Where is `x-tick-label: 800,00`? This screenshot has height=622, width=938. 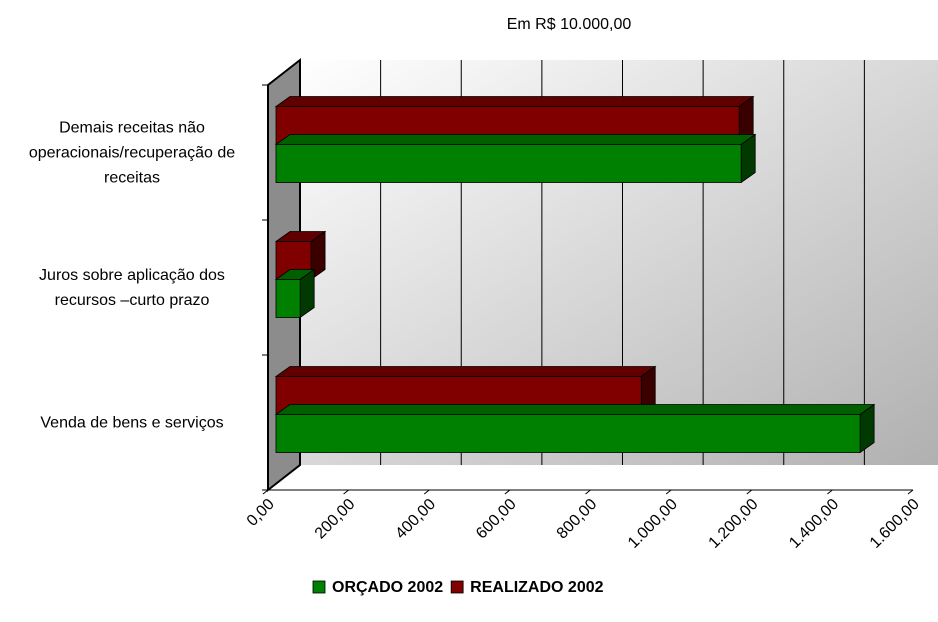 x-tick-label: 800,00 is located at coordinates (577, 519).